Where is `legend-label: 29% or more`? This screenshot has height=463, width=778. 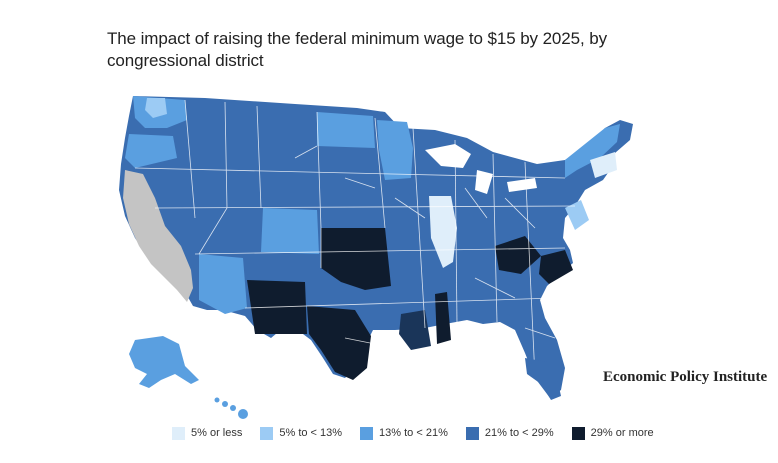
legend-label: 29% or more is located at coordinates (622, 433).